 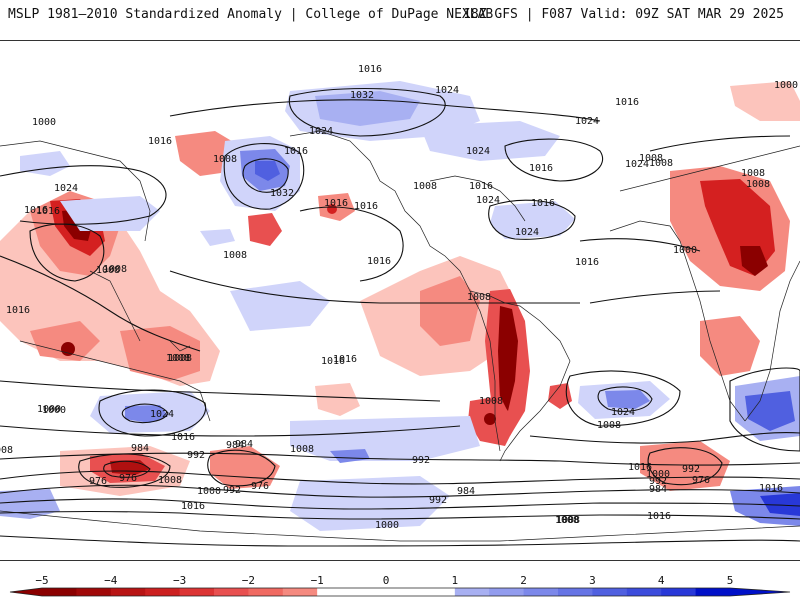 What do you see at coordinates (454, 580) in the screenshot?
I see `colorbar-tick-label: 1` at bounding box center [454, 580].